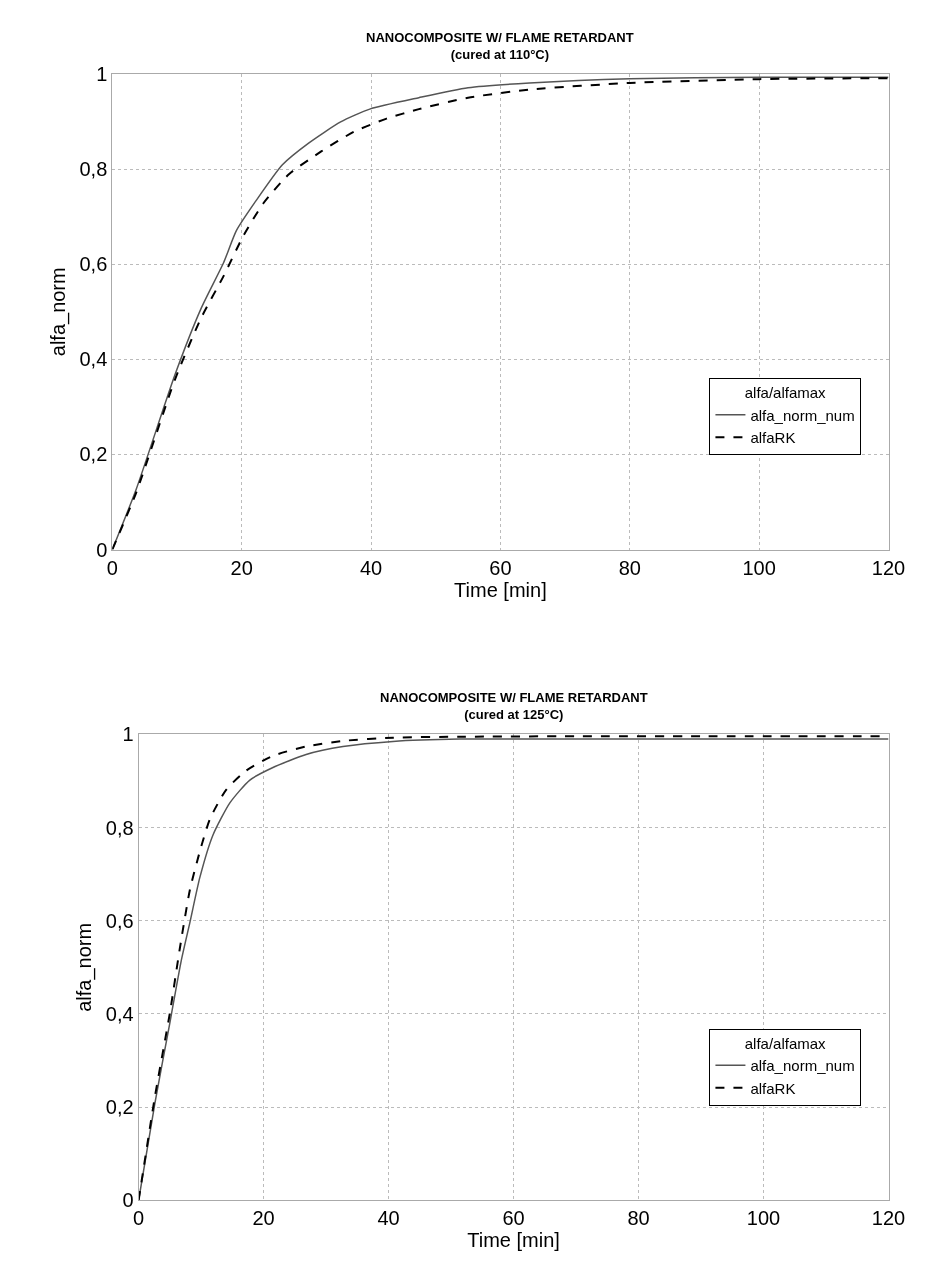  I want to click on chart-subtitle: (cured at 125°C), so click(514, 714).